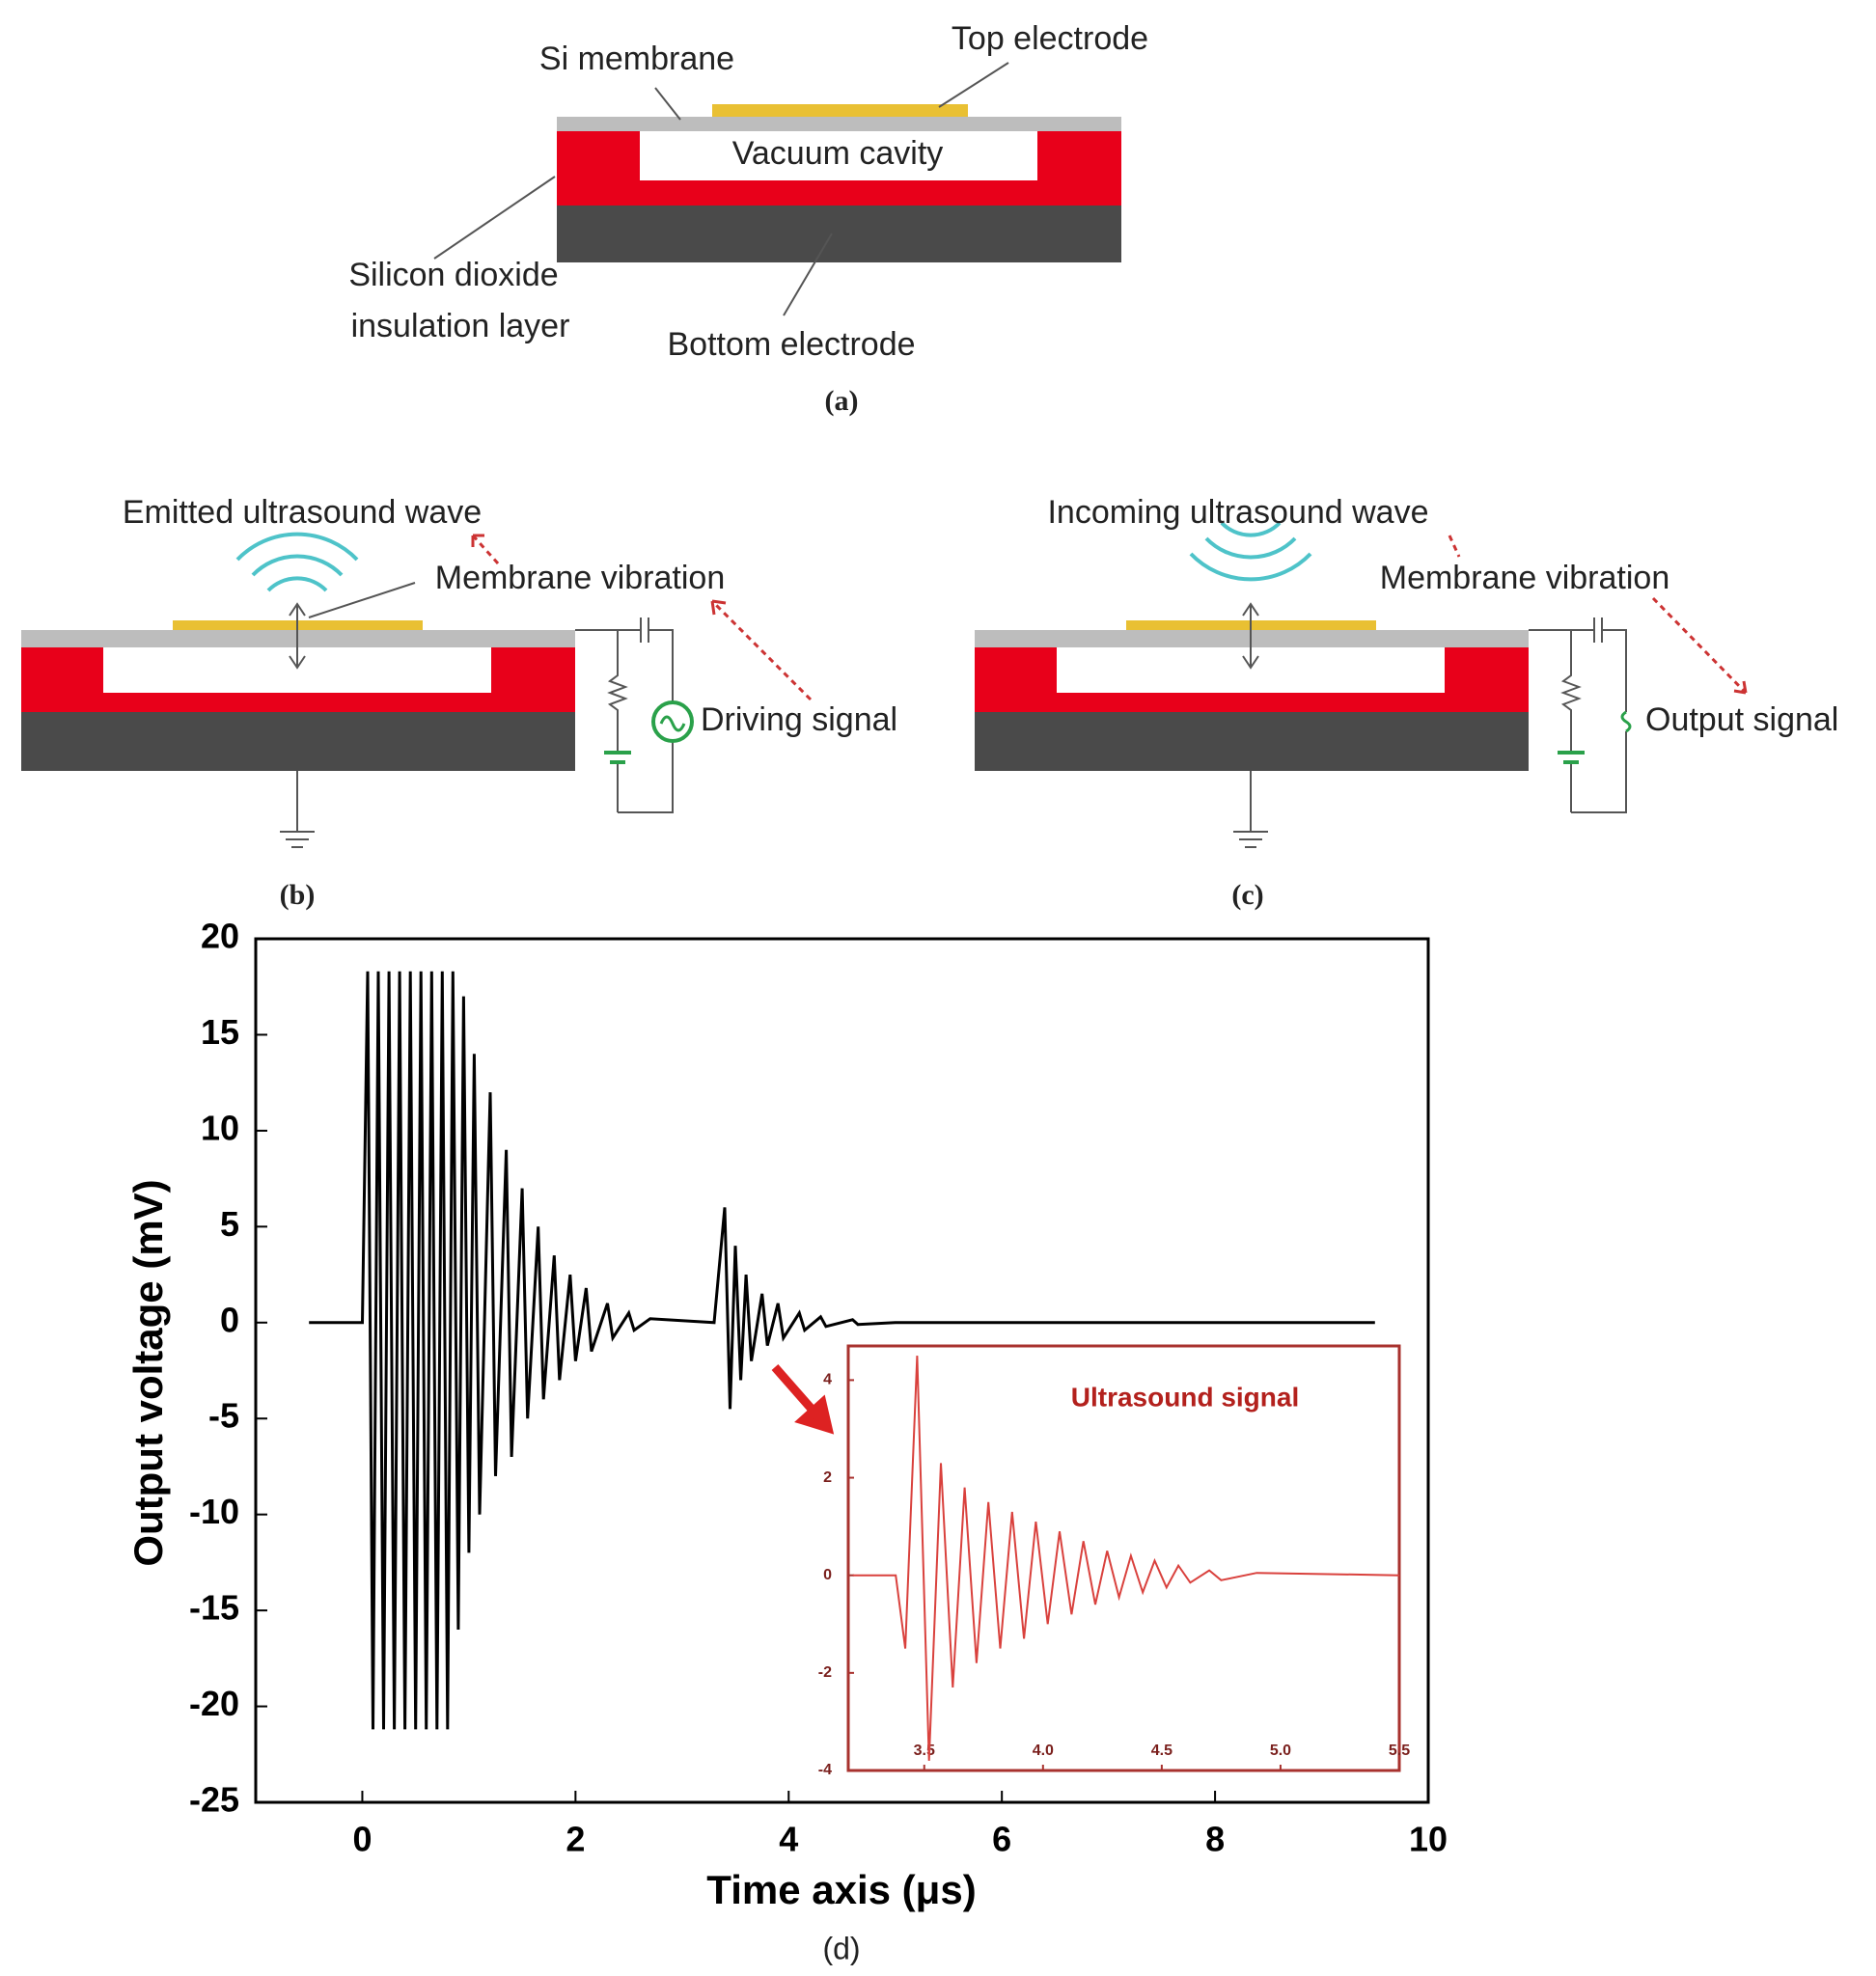 This screenshot has height=1976, width=1876. Describe the element at coordinates (1247, 895) in the screenshot. I see `caption: (c)` at that location.